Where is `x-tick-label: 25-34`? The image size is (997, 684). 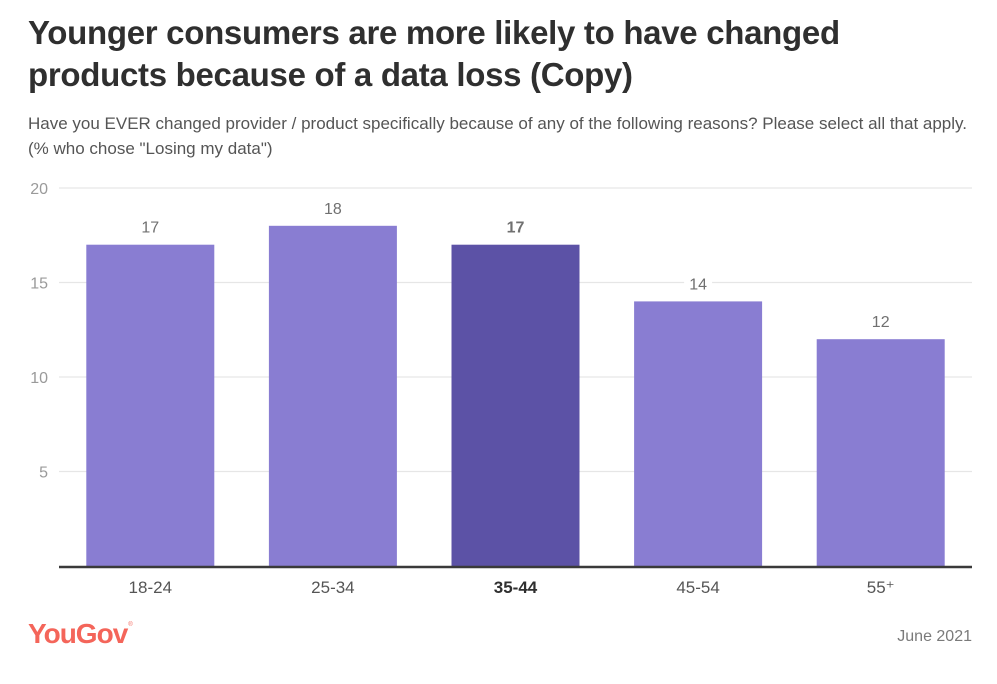
x-tick-label: 25-34 is located at coordinates (332, 587).